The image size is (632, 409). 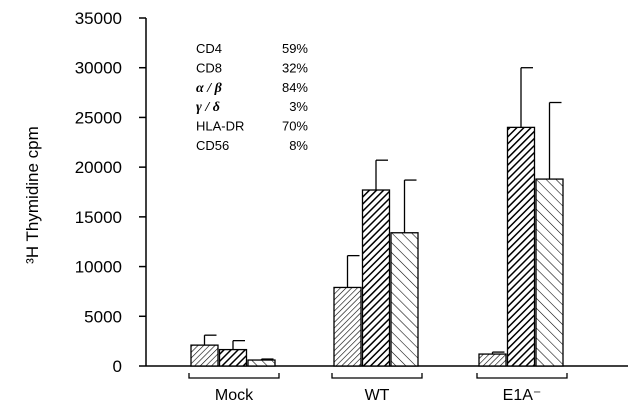 What do you see at coordinates (209, 48) in the screenshot?
I see `annotation-label: CD4` at bounding box center [209, 48].